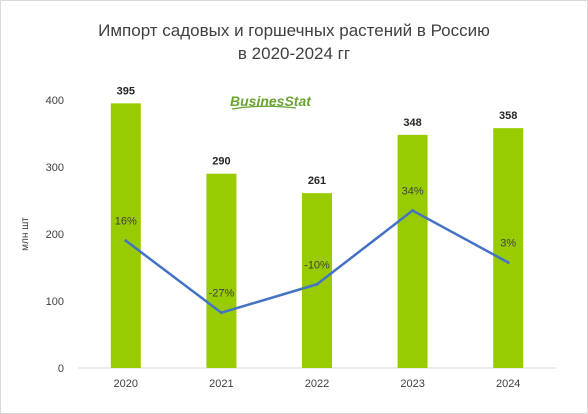  What do you see at coordinates (264, 107) in the screenshot?
I see `logo-swoosh` at bounding box center [264, 107].